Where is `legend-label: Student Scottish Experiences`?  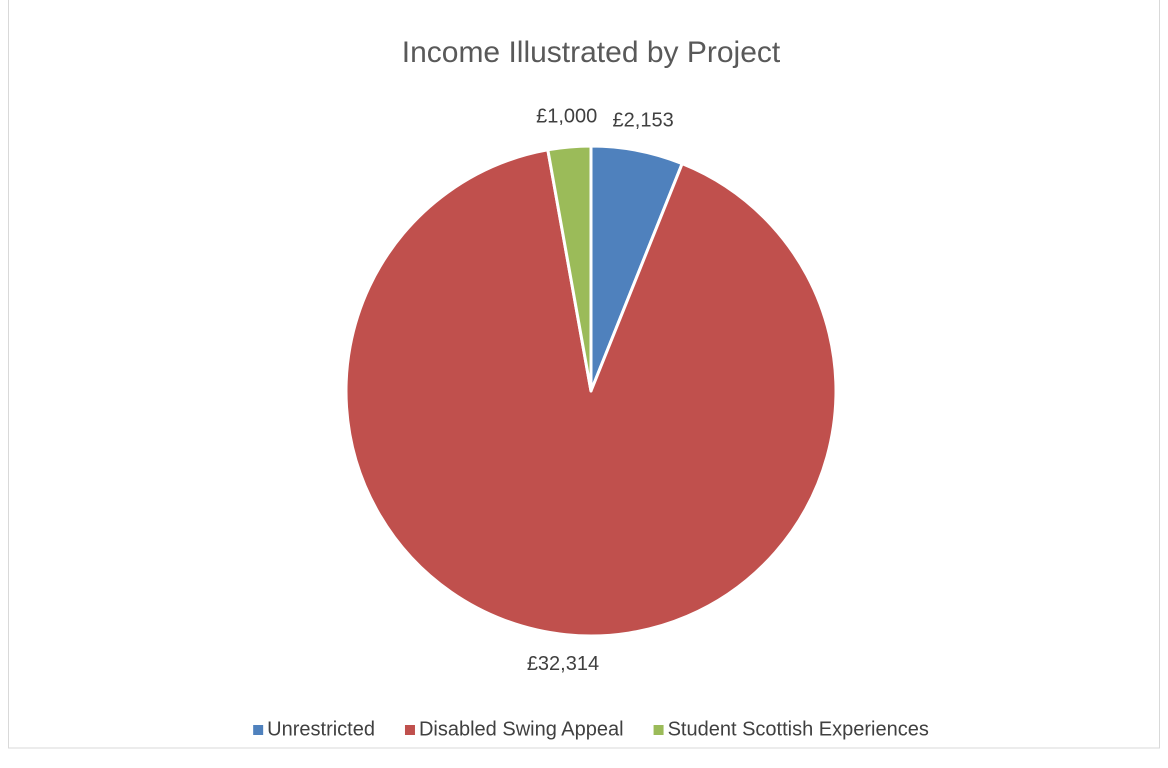 legend-label: Student Scottish Experiences is located at coordinates (798, 729).